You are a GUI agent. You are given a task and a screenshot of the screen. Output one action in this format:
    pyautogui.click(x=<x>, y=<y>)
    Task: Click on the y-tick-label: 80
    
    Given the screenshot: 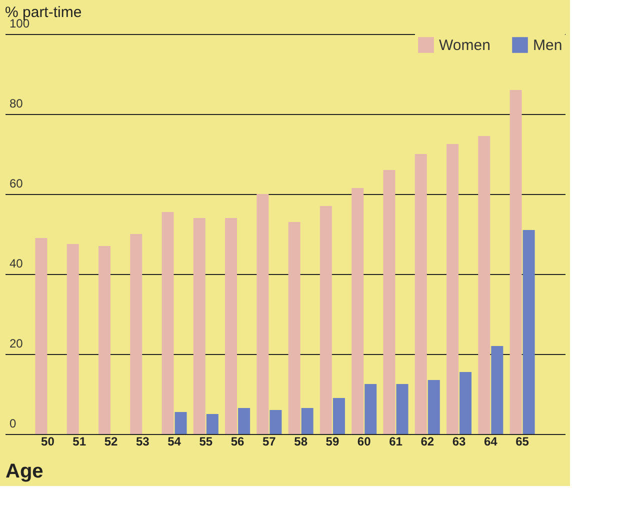 What is the action you would take?
    pyautogui.click(x=17, y=103)
    